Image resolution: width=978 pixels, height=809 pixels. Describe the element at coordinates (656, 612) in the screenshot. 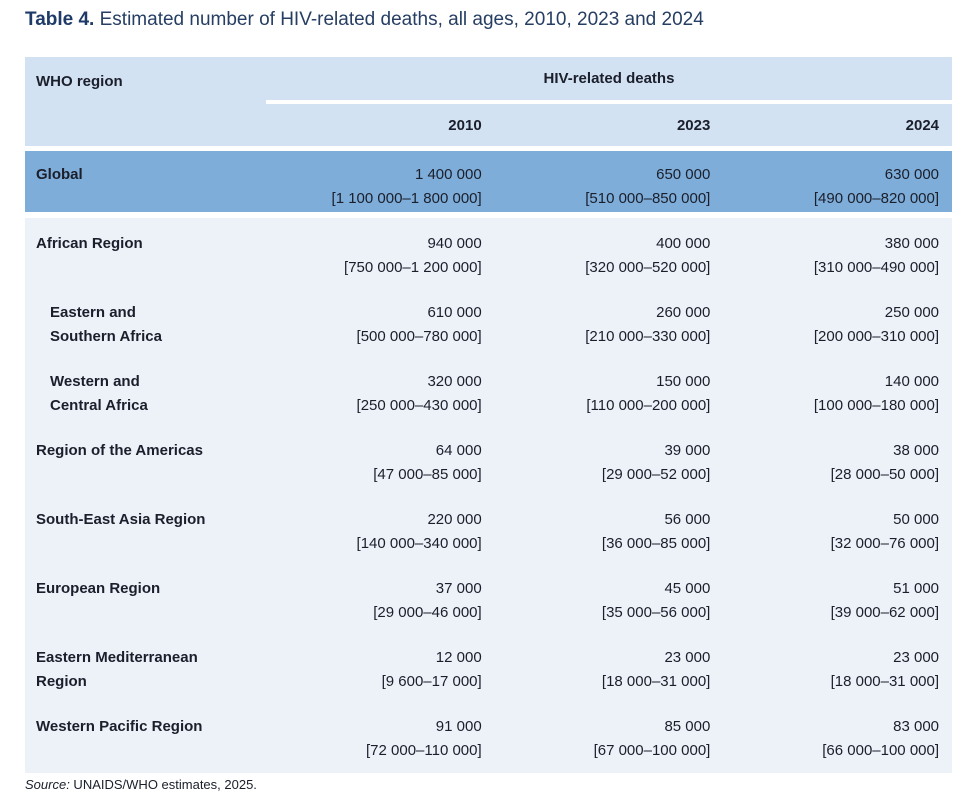

I see `range-2023: [35 000–56 000]` at that location.